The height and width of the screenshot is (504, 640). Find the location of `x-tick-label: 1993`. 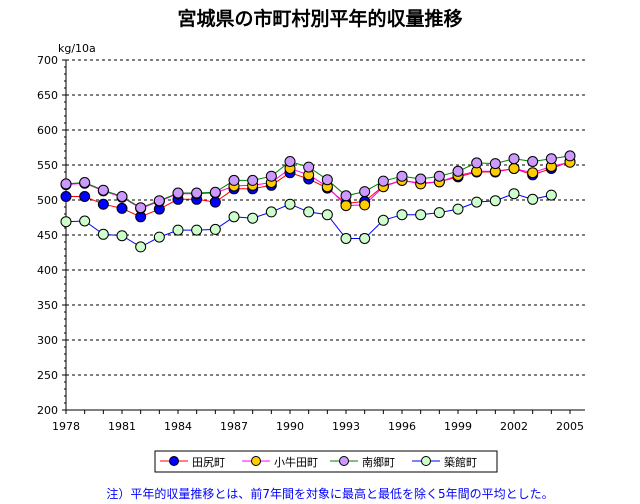

x-tick-label: 1993 is located at coordinates (346, 426).